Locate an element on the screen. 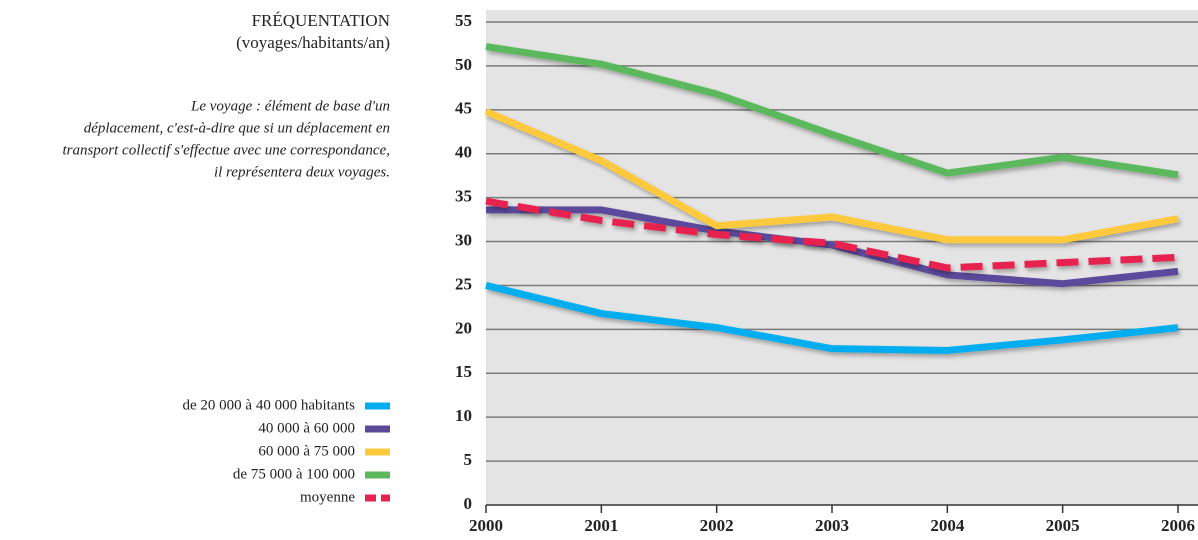  y-tick-label: 5 is located at coordinates (468, 459).